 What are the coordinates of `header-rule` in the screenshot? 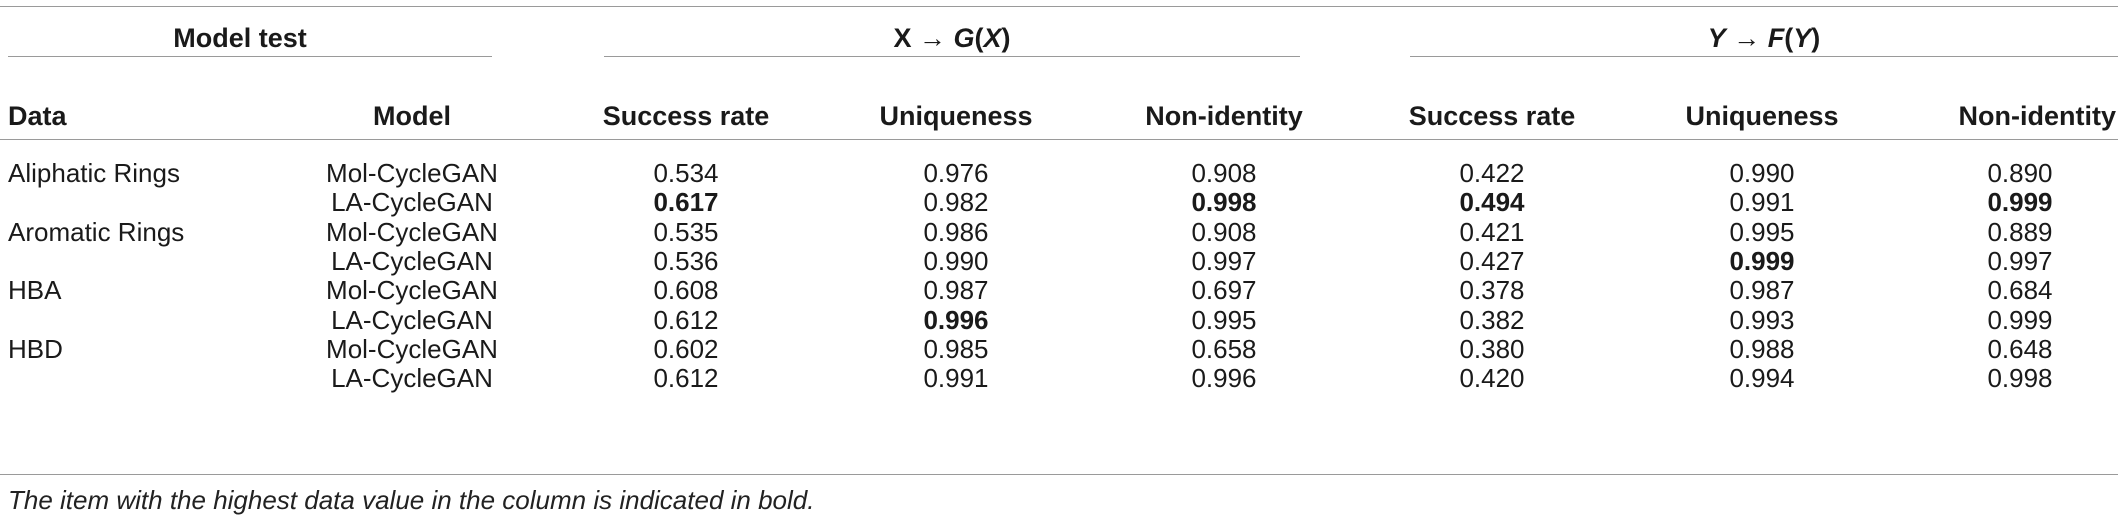 It's located at (1059, 139).